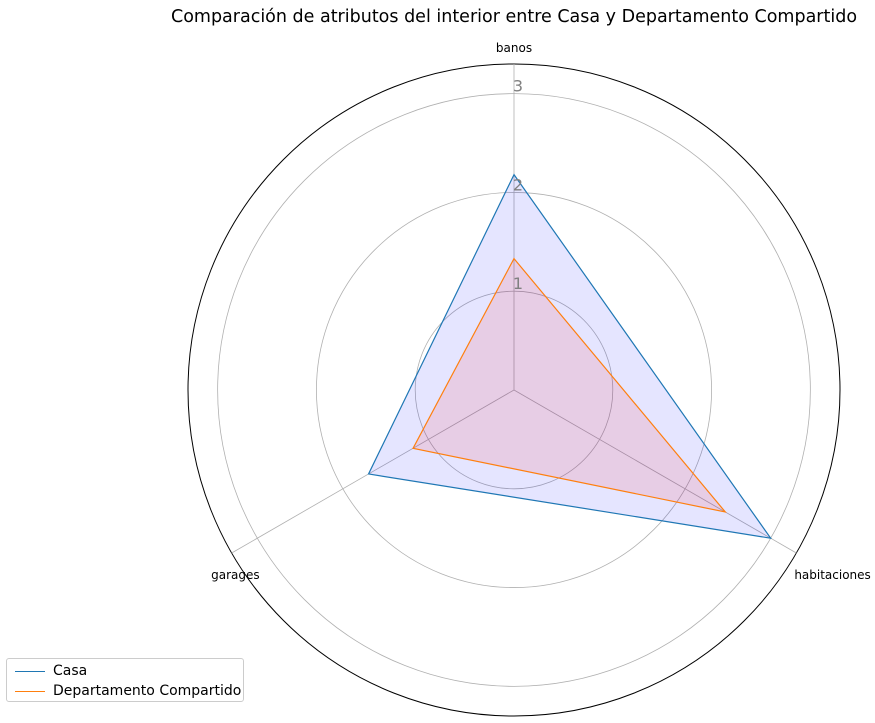 The image size is (875, 723). Describe the element at coordinates (518, 184) in the screenshot. I see `r-tick-label-2: 2` at that location.